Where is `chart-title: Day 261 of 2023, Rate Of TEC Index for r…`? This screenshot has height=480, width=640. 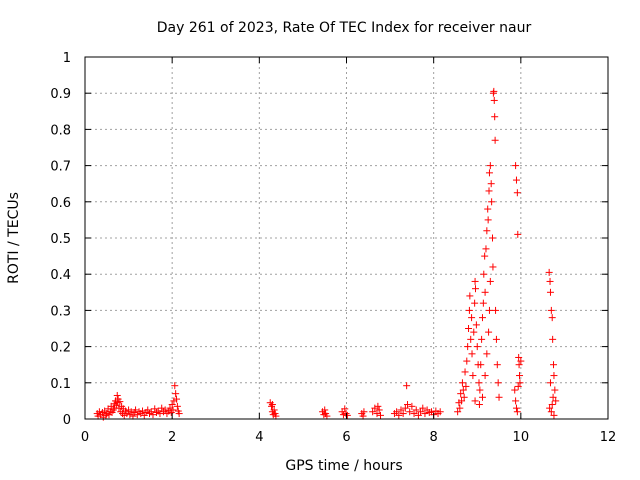 chart-title: Day 261 of 2023, Rate Of TEC Index for r… is located at coordinates (344, 28).